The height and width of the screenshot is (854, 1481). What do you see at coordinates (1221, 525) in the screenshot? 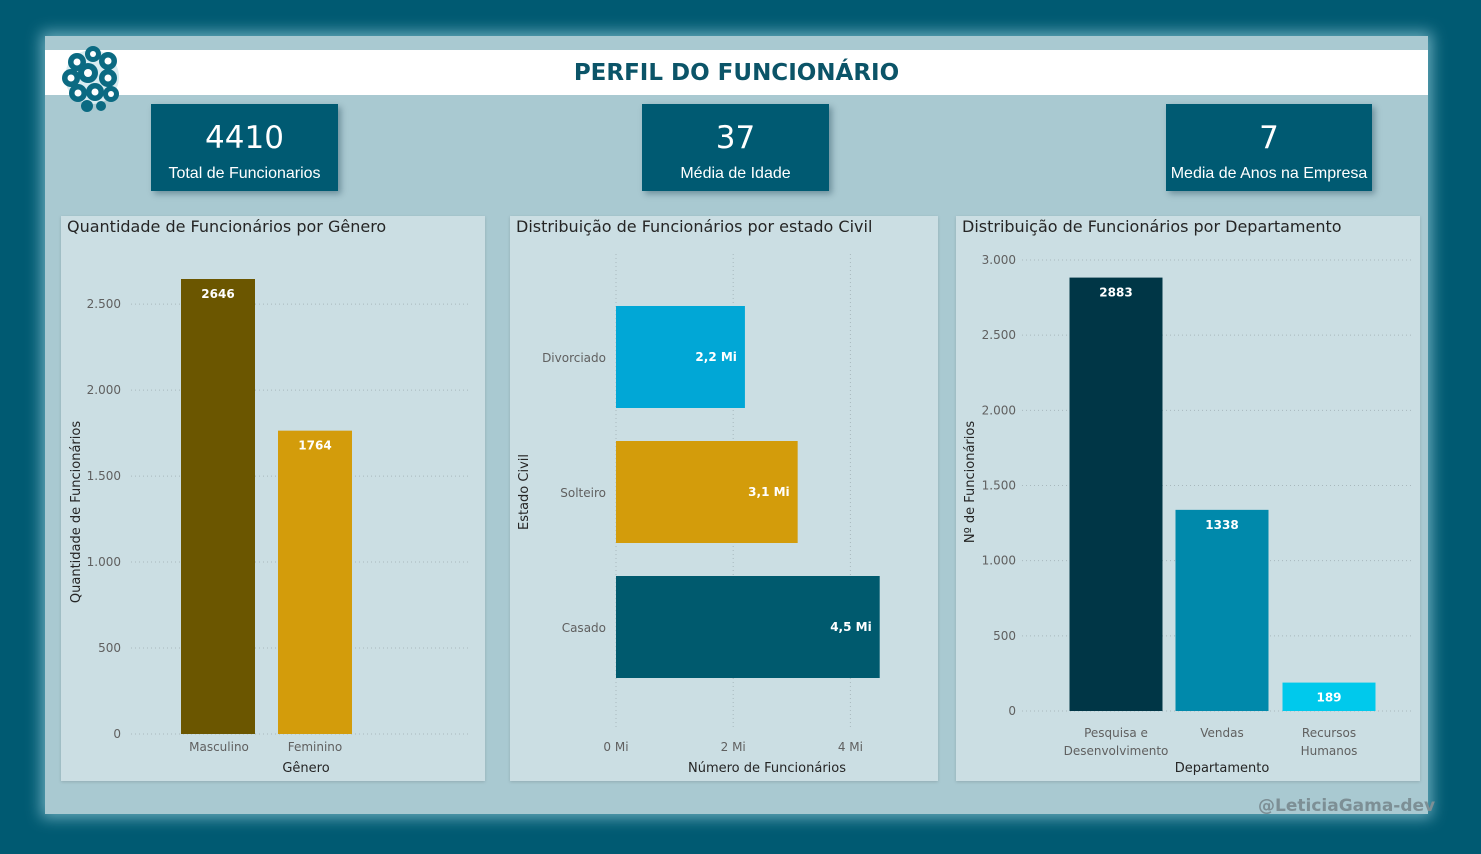
I see `data-label: 1338` at bounding box center [1221, 525].